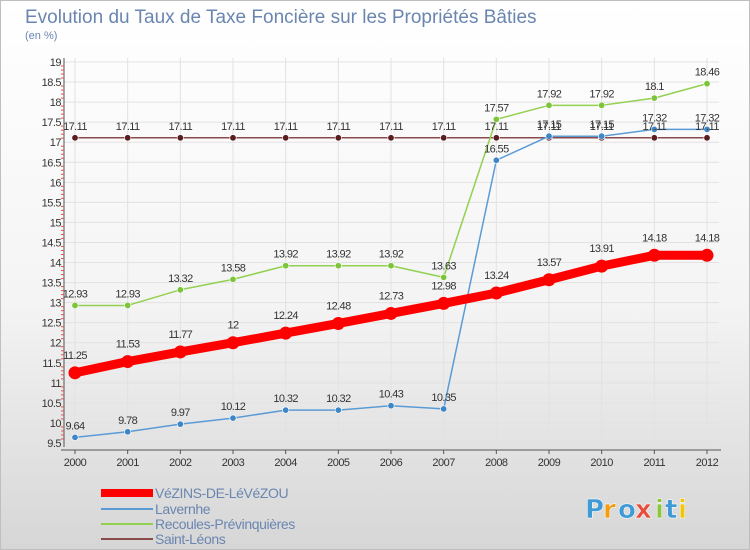  Describe the element at coordinates (707, 463) in the screenshot. I see `x-tick-label: 2012` at that location.